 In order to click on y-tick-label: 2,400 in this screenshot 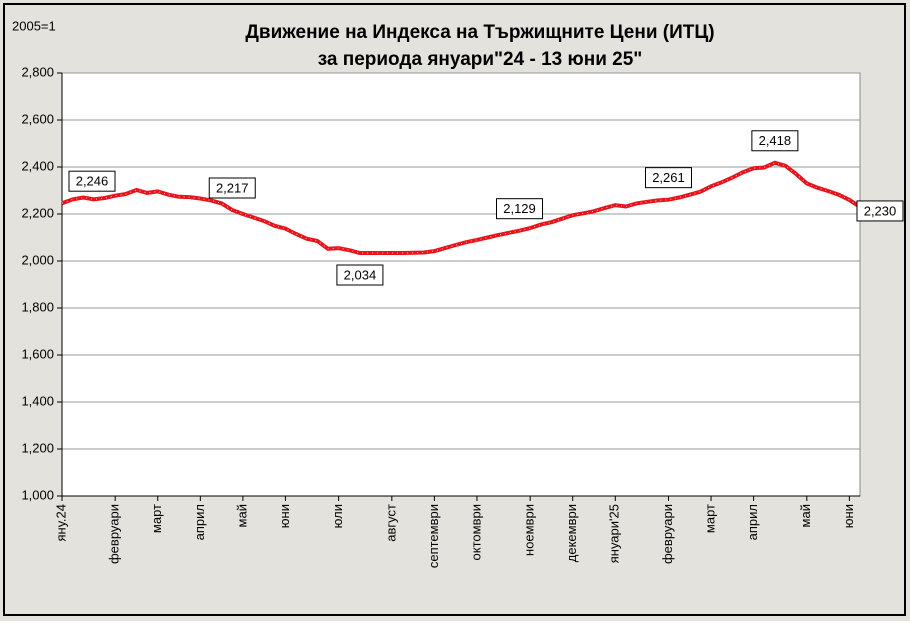, I will do `click(37, 165)`.